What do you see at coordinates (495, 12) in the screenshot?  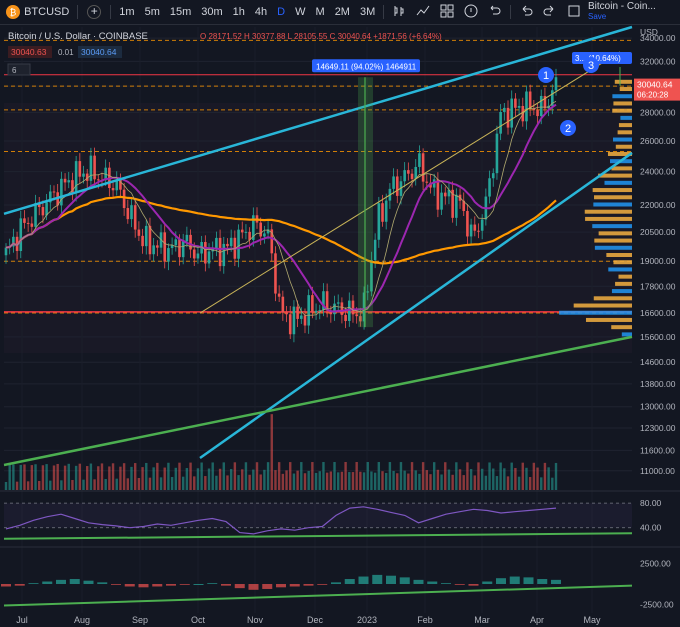 I see `replay-icon` at bounding box center [495, 12].